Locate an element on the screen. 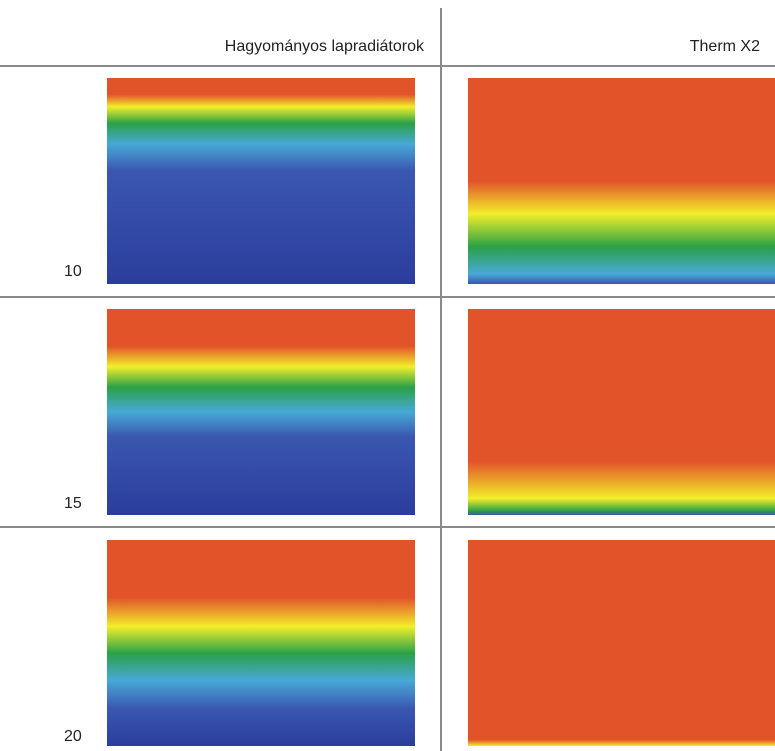 Image resolution: width=775 pixels, height=751 pixels. row-label: 20 is located at coordinates (73, 736).